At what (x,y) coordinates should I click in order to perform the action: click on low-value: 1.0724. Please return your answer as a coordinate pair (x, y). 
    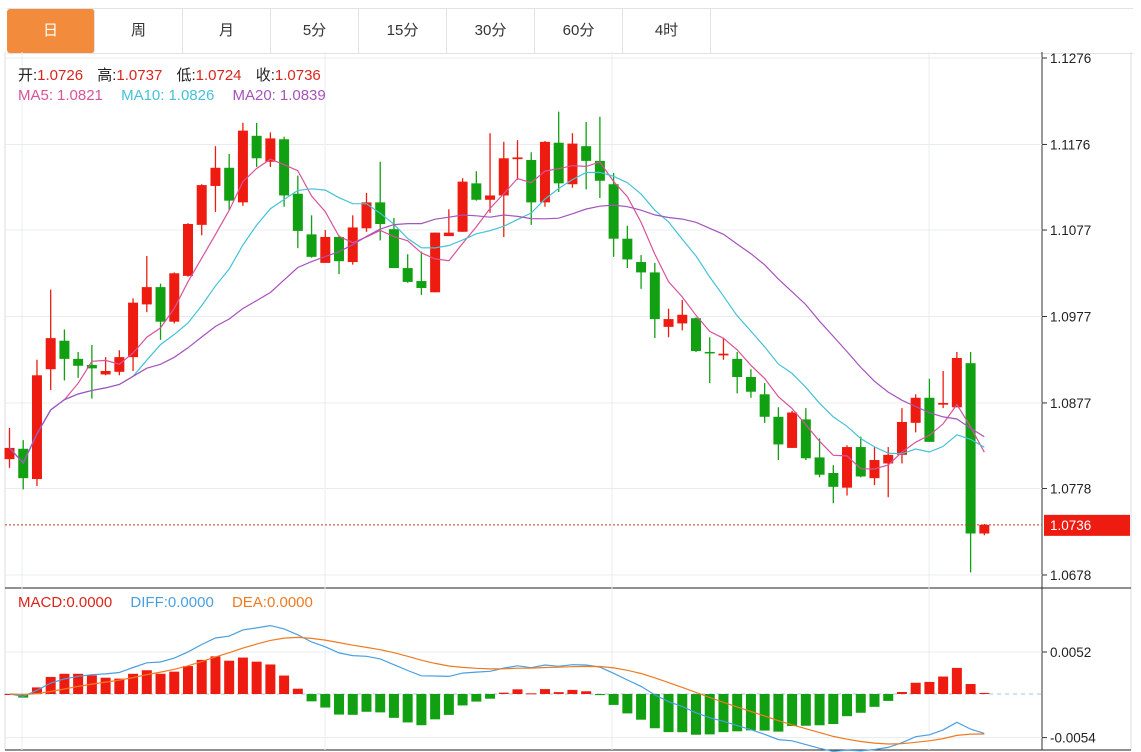
    Looking at the image, I should click on (218, 75).